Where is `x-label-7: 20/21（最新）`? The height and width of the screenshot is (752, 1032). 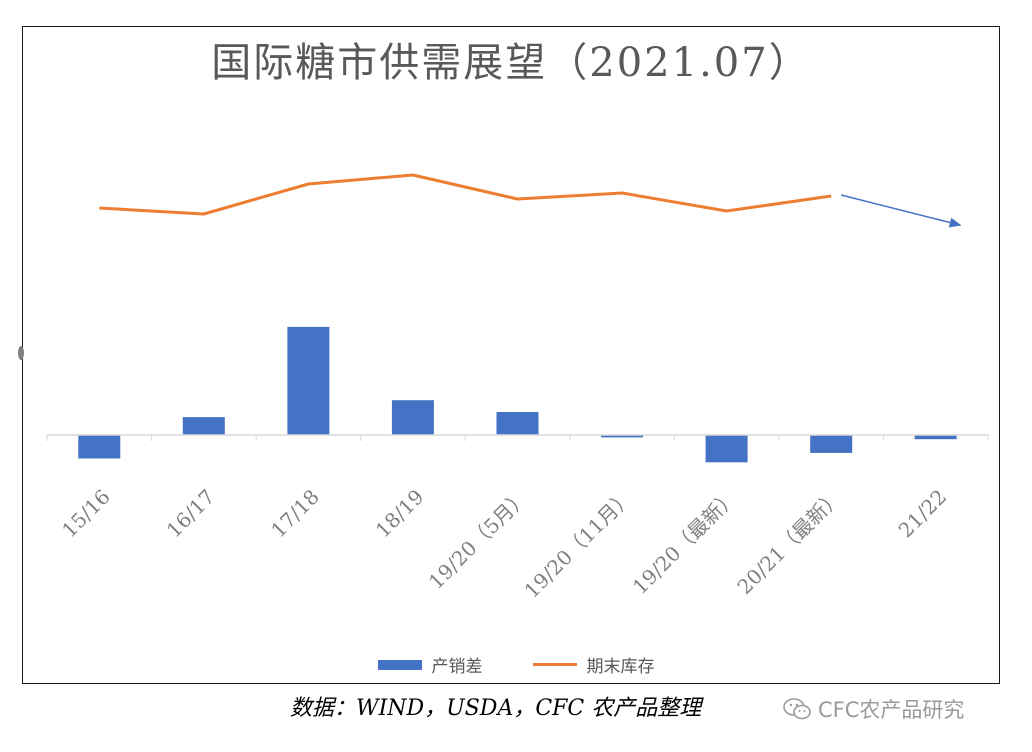 x-label-7: 20/21（最新） is located at coordinates (789, 542).